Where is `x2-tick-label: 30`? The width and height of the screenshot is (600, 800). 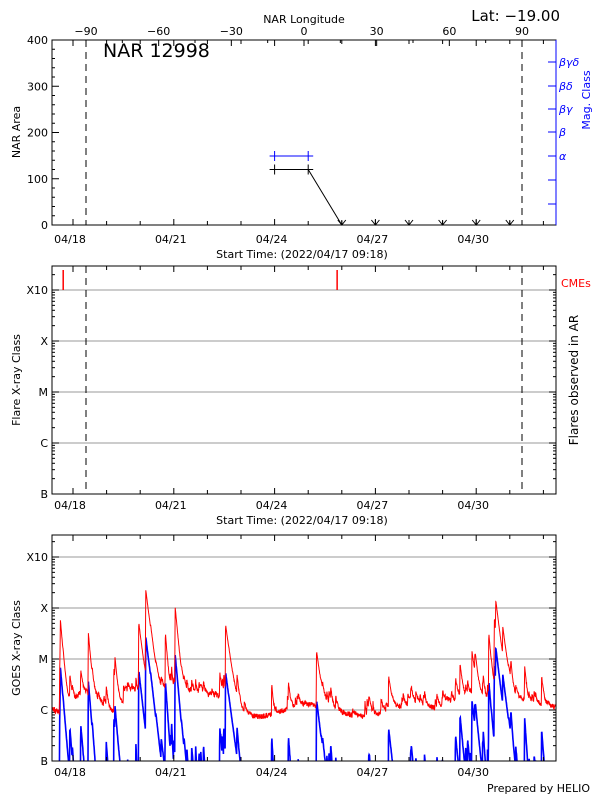
x2-tick-label: 30 is located at coordinates (377, 31).